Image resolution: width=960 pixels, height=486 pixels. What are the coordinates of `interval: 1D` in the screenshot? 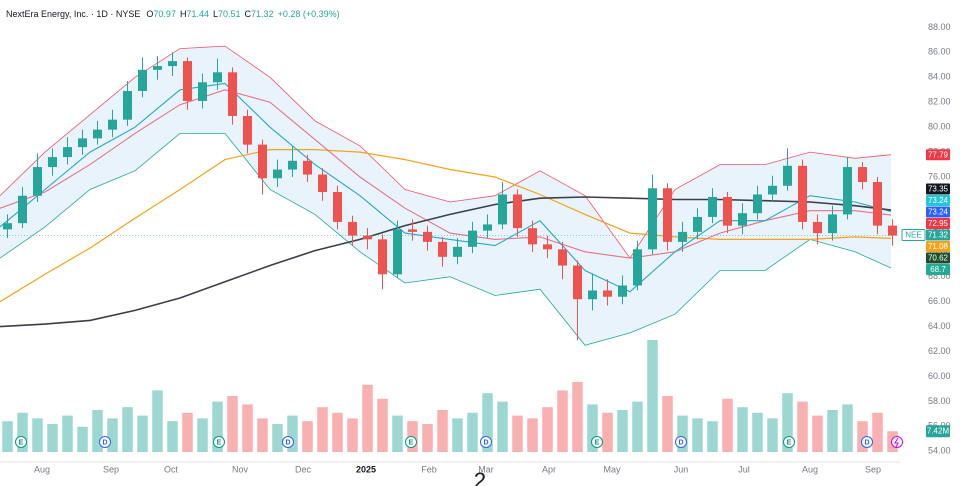 It's located at (102, 14).